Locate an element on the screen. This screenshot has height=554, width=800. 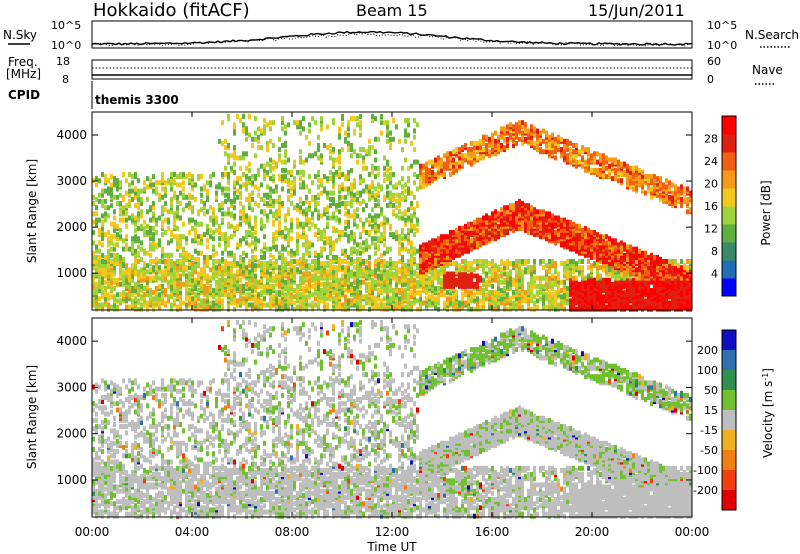
noise-search-label: N.Search is located at coordinates (772, 35).